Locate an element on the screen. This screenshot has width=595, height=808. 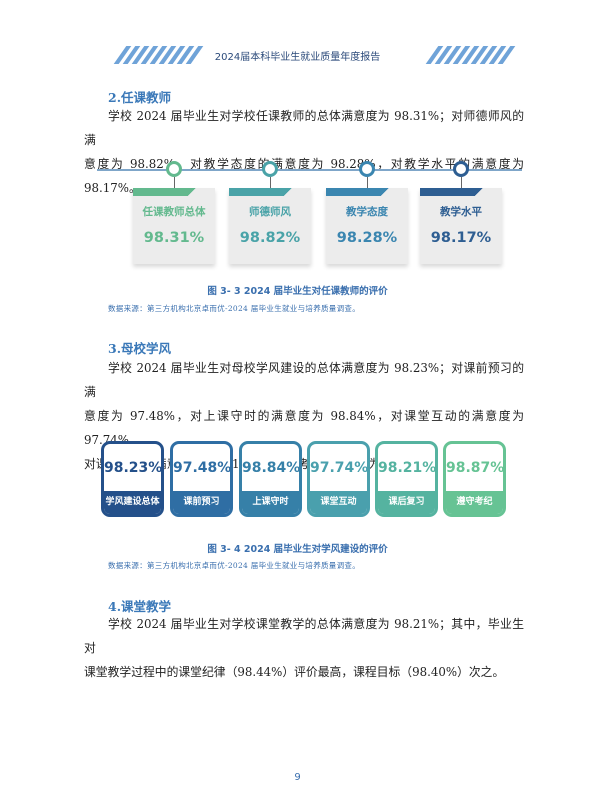
figure-caption-3-3: 图 3- 3 2024 届毕业生对任课教师的评价 is located at coordinates (297, 291).